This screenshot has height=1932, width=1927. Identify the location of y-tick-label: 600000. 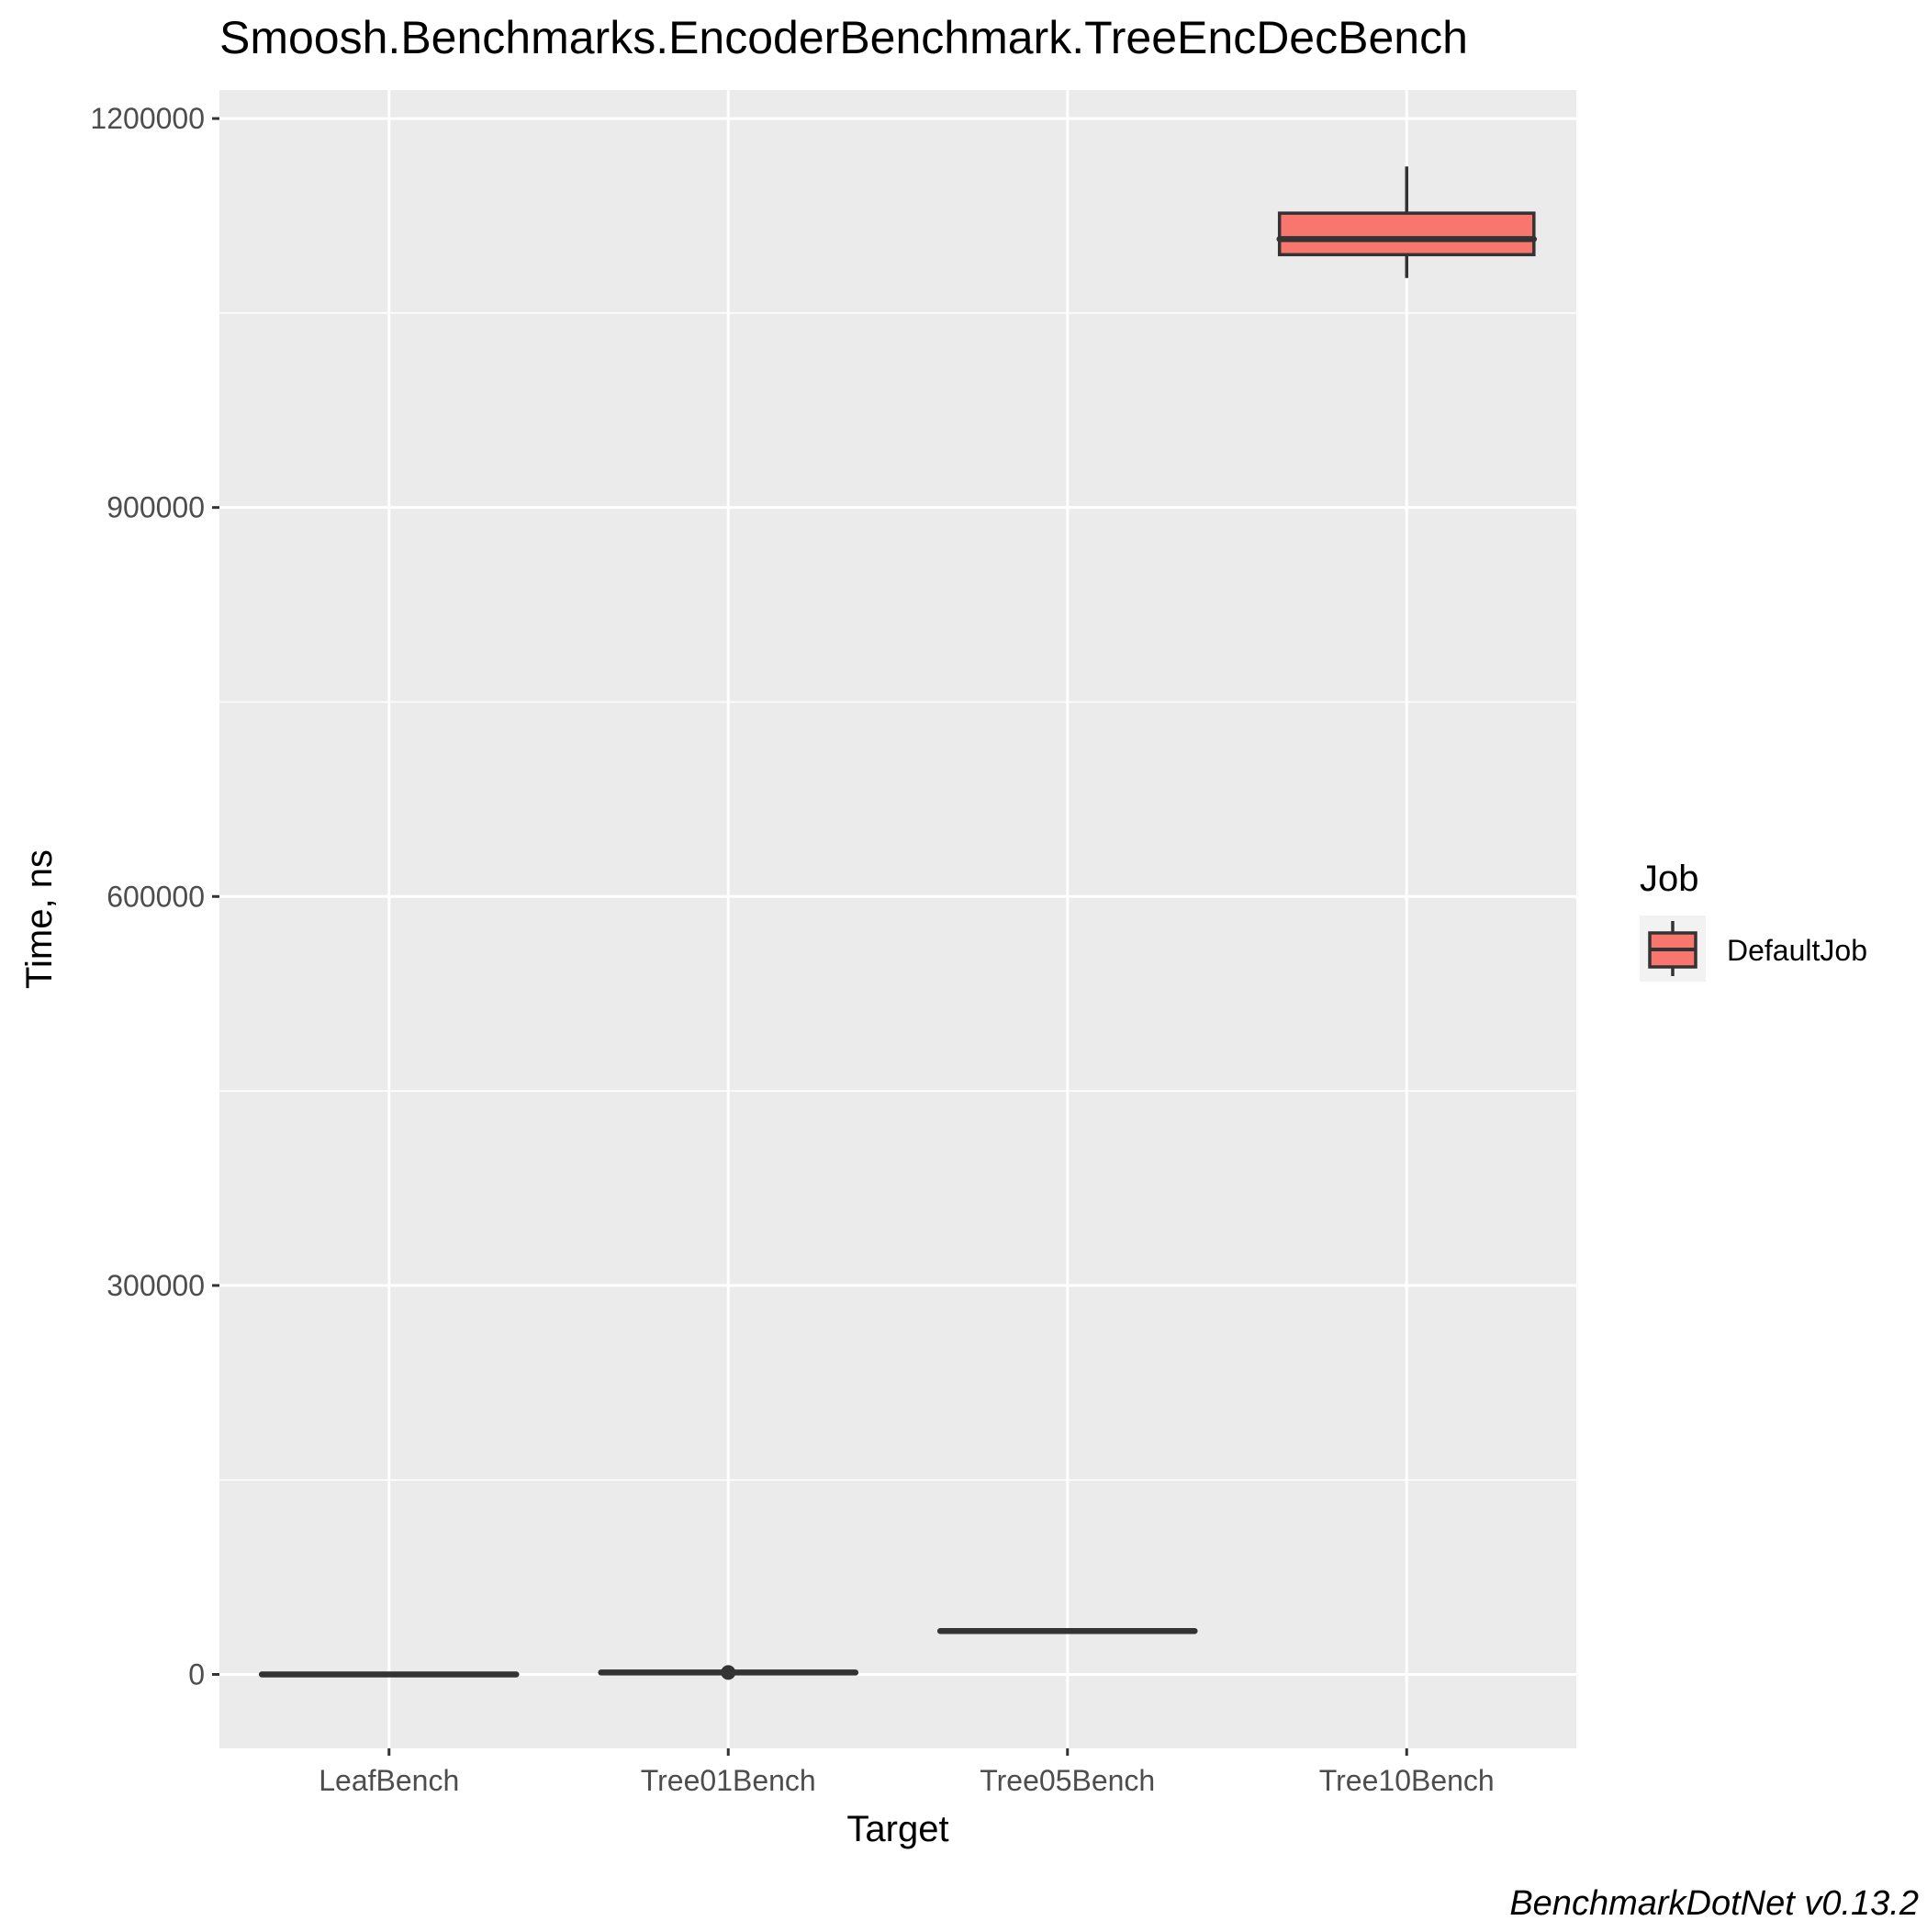
(155, 896).